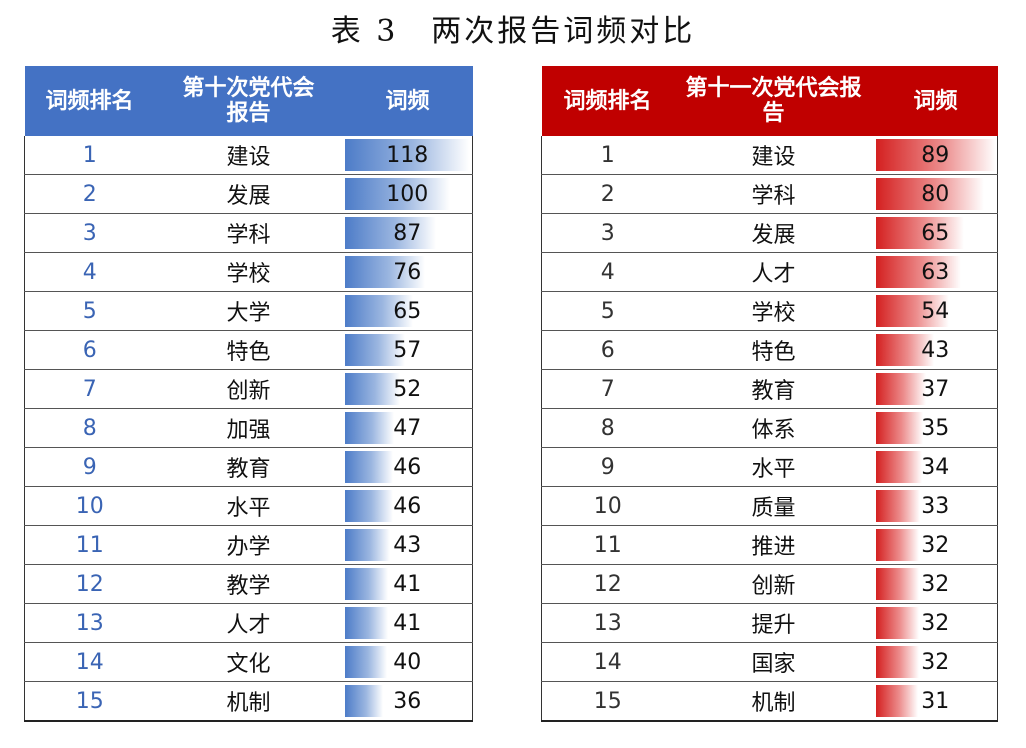 This screenshot has height=748, width=1026. Describe the element at coordinates (773, 623) in the screenshot. I see `right-word-cell: 提升` at that location.